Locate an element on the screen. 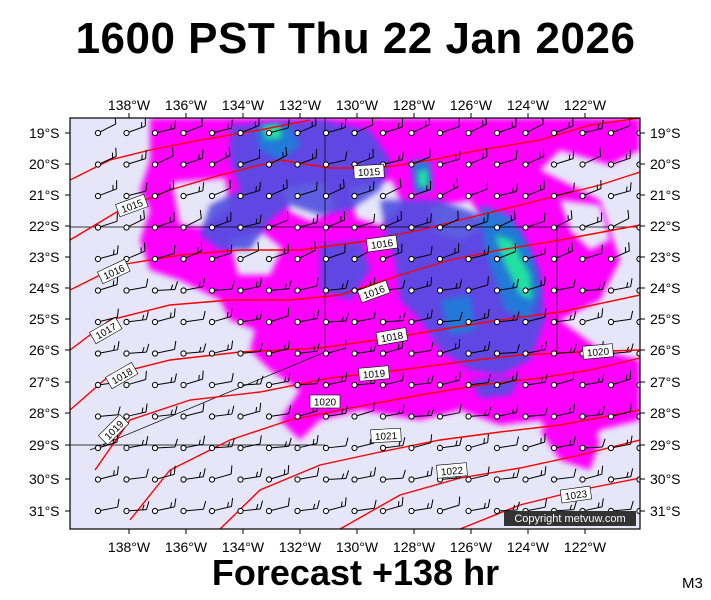  lat-label: 21°S is located at coordinates (44, 195).